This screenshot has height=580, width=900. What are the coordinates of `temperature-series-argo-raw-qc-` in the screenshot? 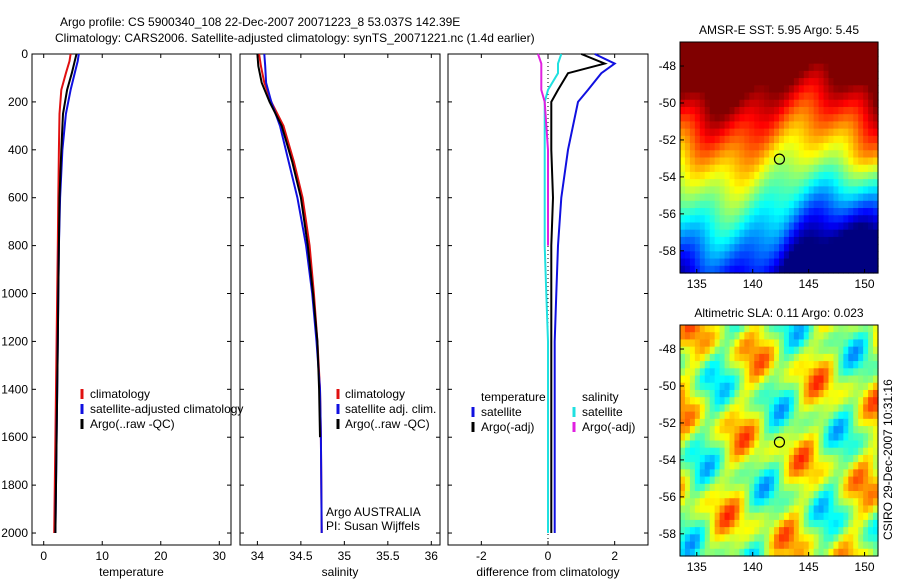 It's located at (66, 293).